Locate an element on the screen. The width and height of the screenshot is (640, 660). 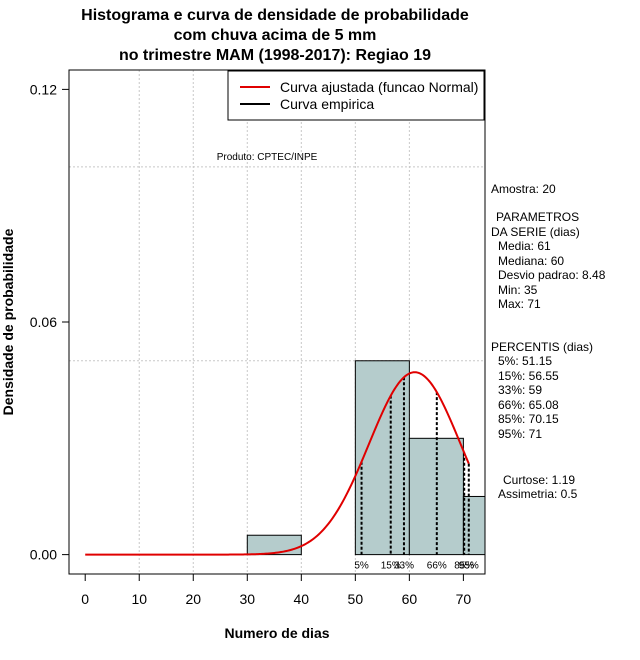
y-tick-label-2: 0.12 is located at coordinates (43, 89).